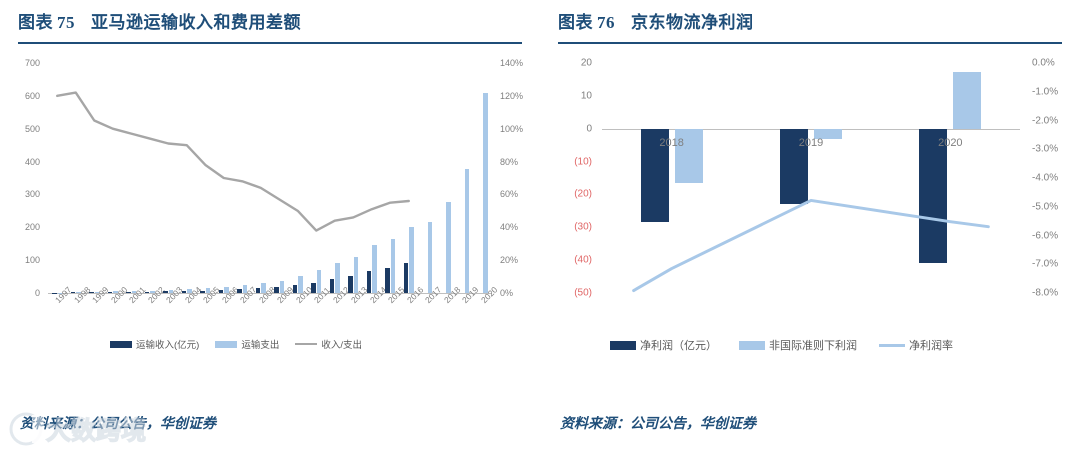  What do you see at coordinates (512, 63) in the screenshot?
I see `right-axis-tick: 140%` at bounding box center [512, 63].